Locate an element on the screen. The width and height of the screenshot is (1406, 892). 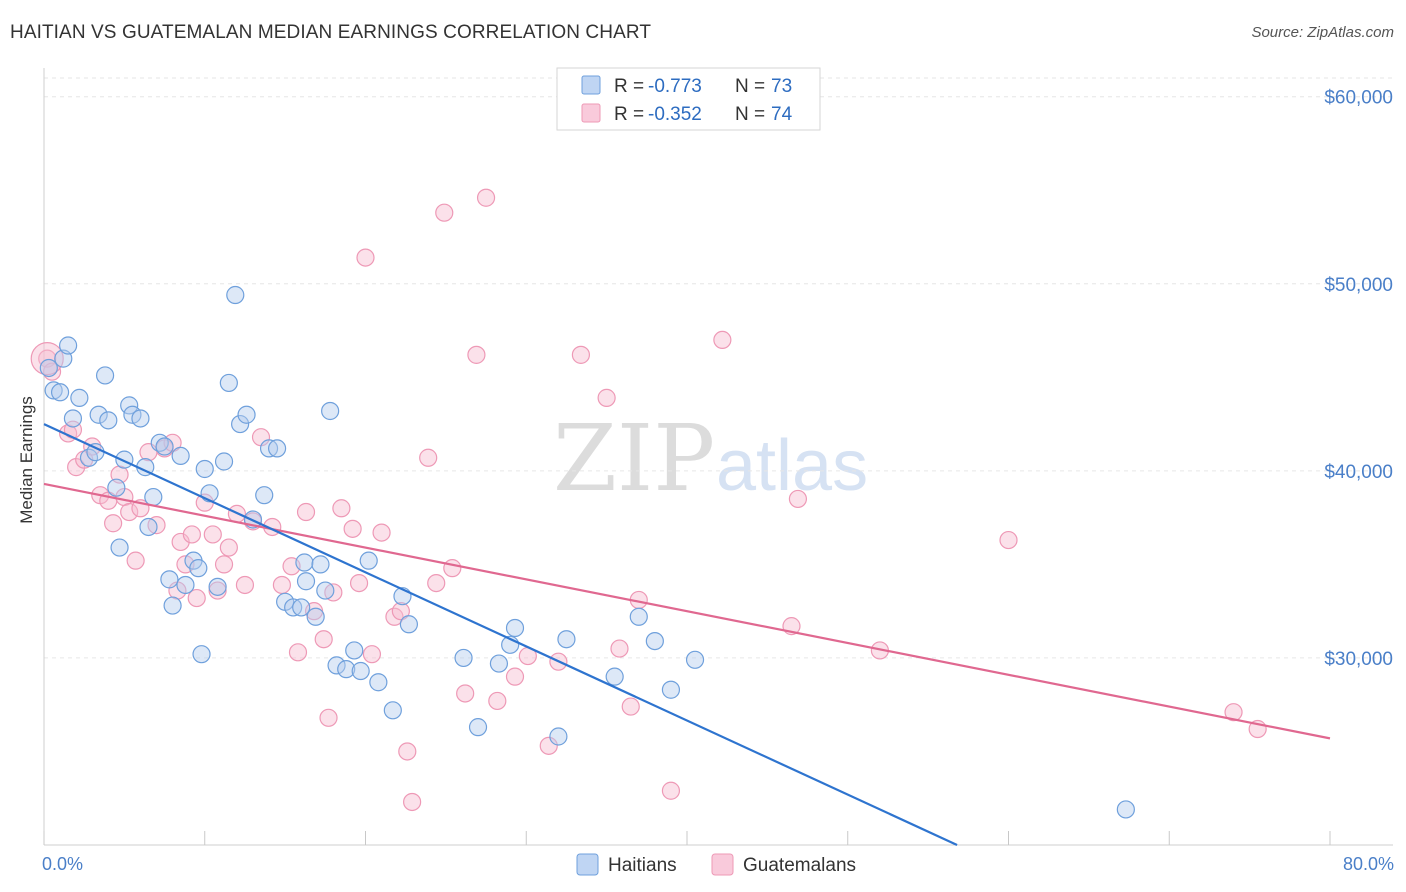
y-axis-label: Median Earnings is located at coordinates (26, 460).